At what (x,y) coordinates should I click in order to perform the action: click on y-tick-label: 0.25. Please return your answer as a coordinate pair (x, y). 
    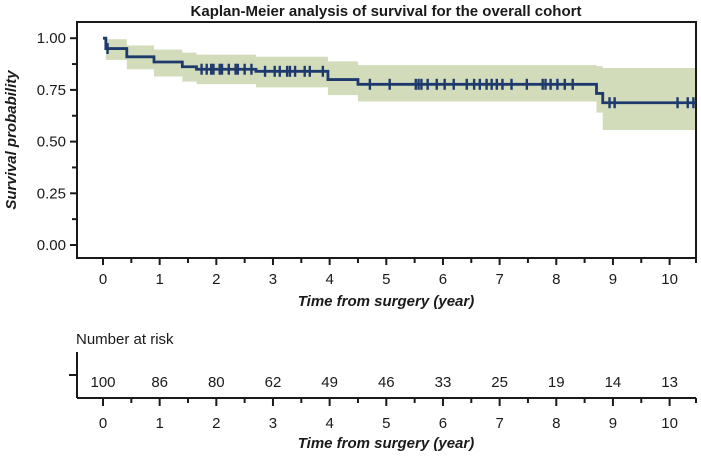
    Looking at the image, I should click on (51, 193).